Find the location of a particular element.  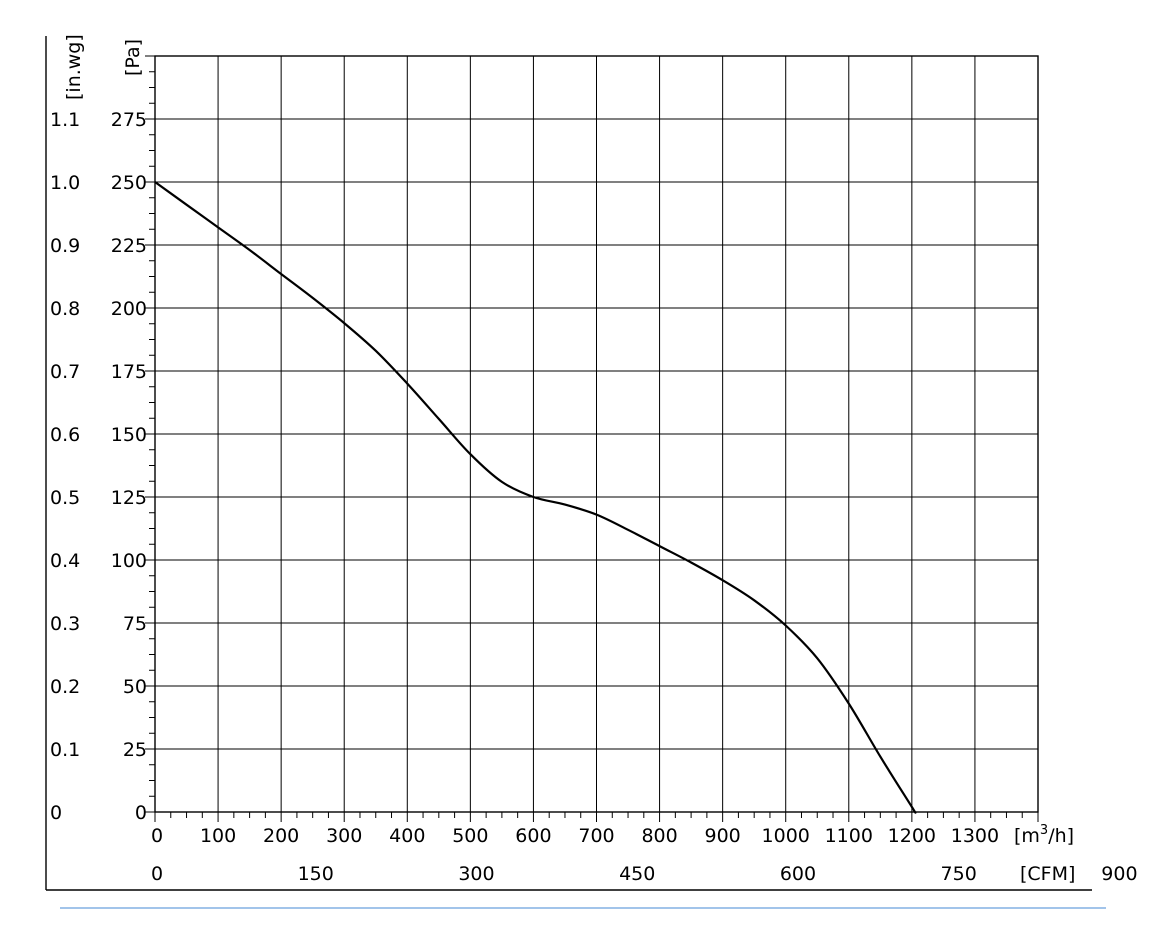

x-tick-label-cfm: 750 is located at coordinates (959, 874).